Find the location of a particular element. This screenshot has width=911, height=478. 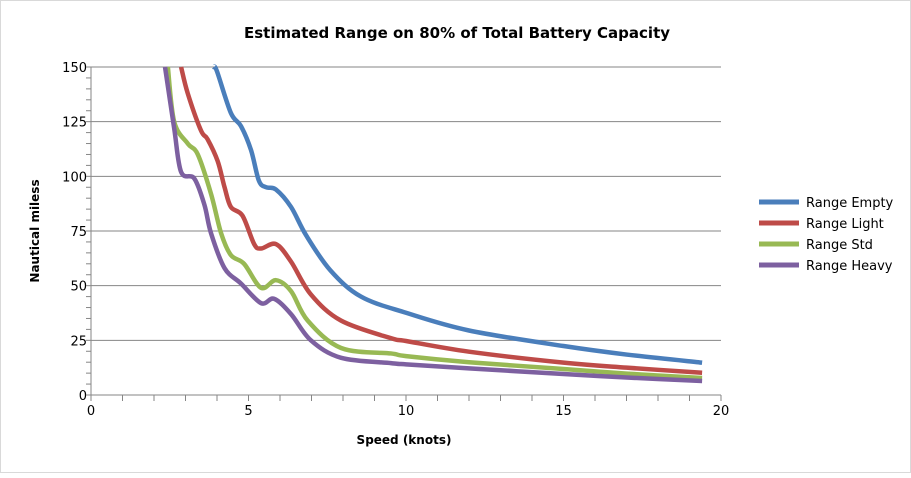

legend-label: Range Heavy is located at coordinates (849, 266).